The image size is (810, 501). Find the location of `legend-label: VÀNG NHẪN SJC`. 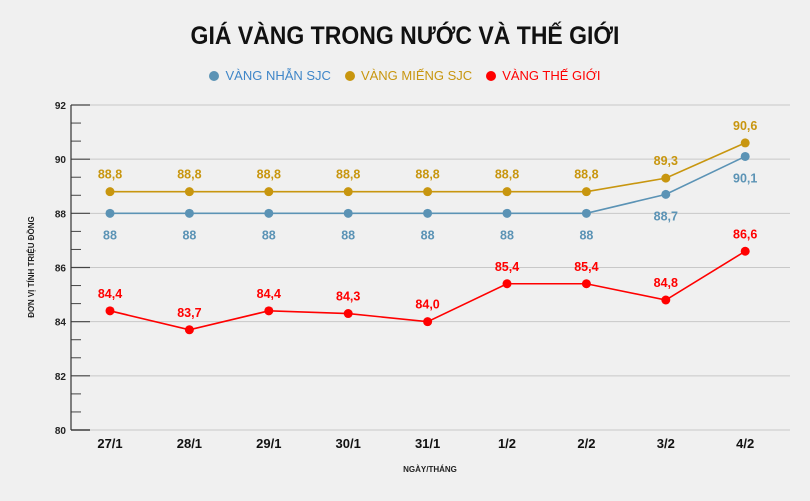

legend-label: VÀNG NHẪN SJC is located at coordinates (278, 75).